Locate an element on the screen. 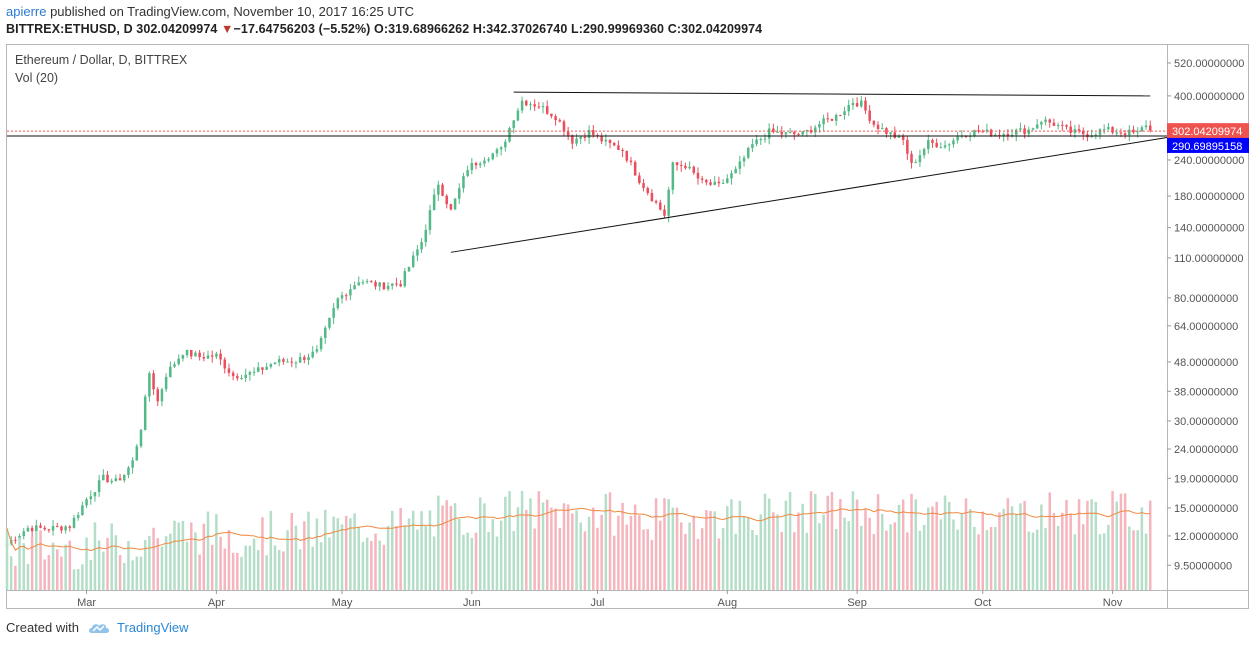  tradingview-link: TradingView is located at coordinates (138, 627).